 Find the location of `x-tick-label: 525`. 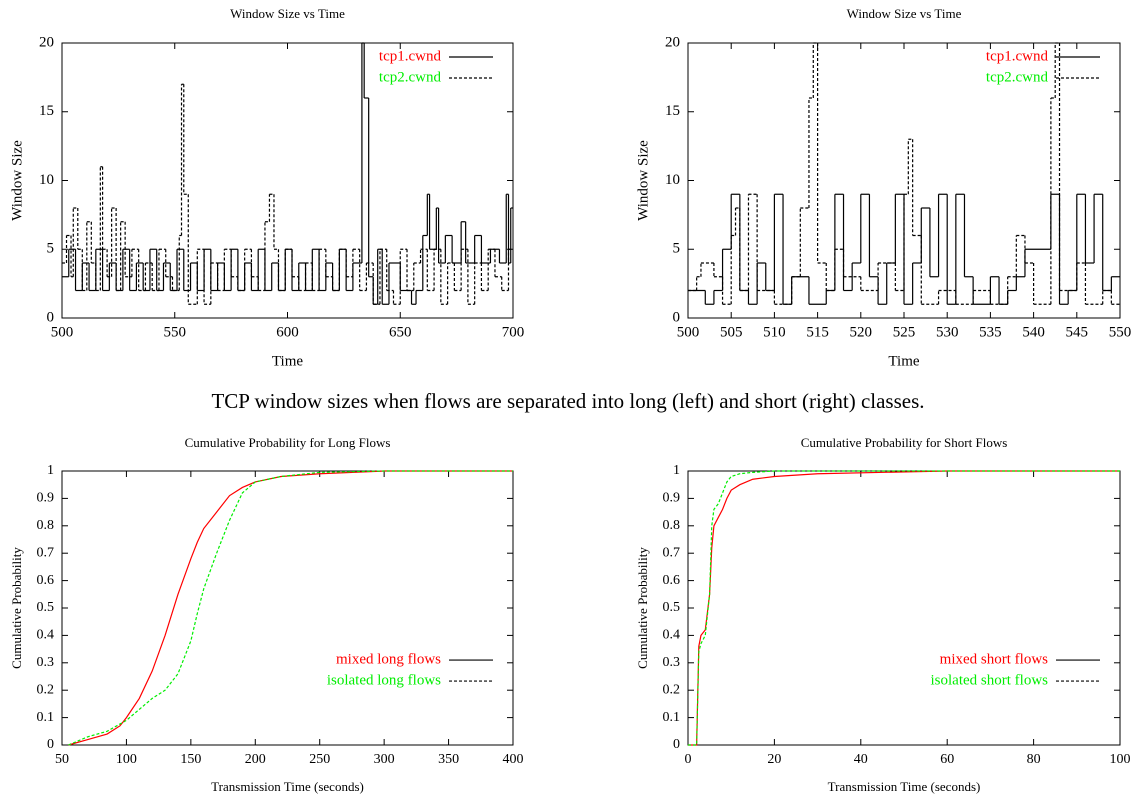

x-tick-label: 525 is located at coordinates (904, 332).